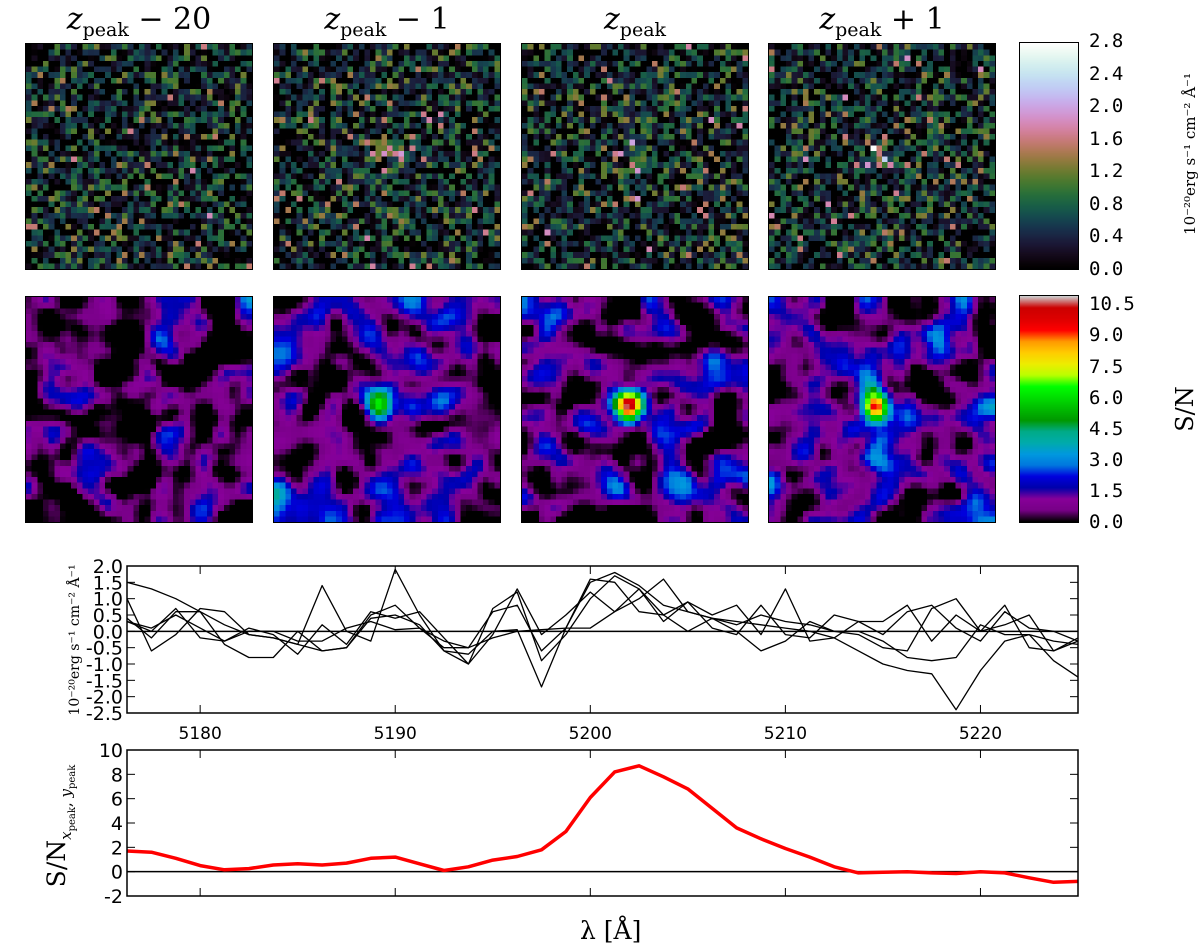 The image size is (1200, 946). I want to click on colorbar-tick-label: 6.0, so click(1106, 397).